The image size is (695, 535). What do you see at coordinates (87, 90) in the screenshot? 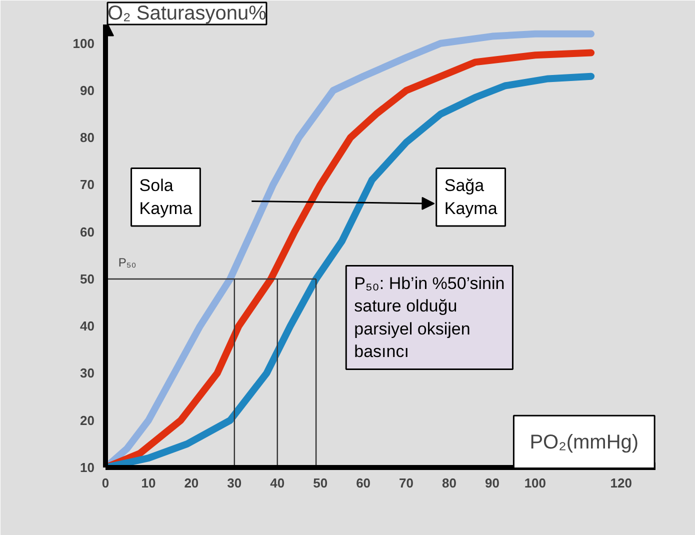
I see `y-tick-label: 90` at bounding box center [87, 90].